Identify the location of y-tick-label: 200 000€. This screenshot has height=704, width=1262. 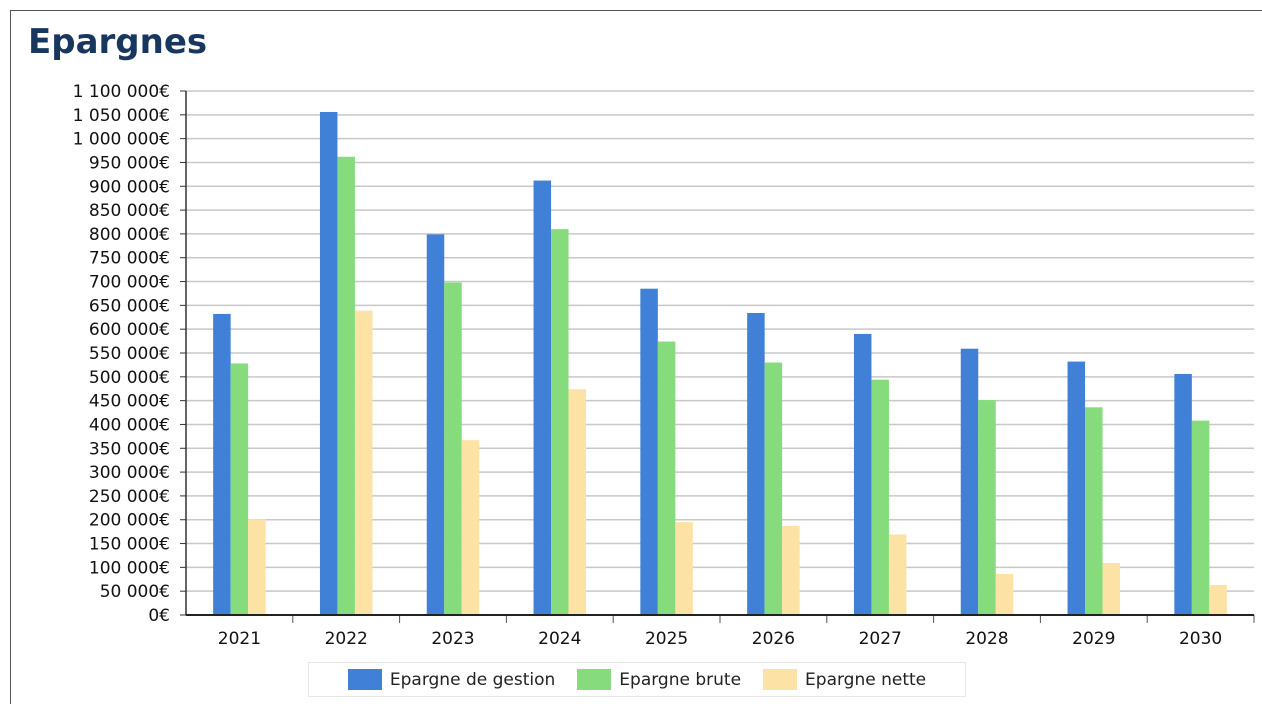
(129, 521).